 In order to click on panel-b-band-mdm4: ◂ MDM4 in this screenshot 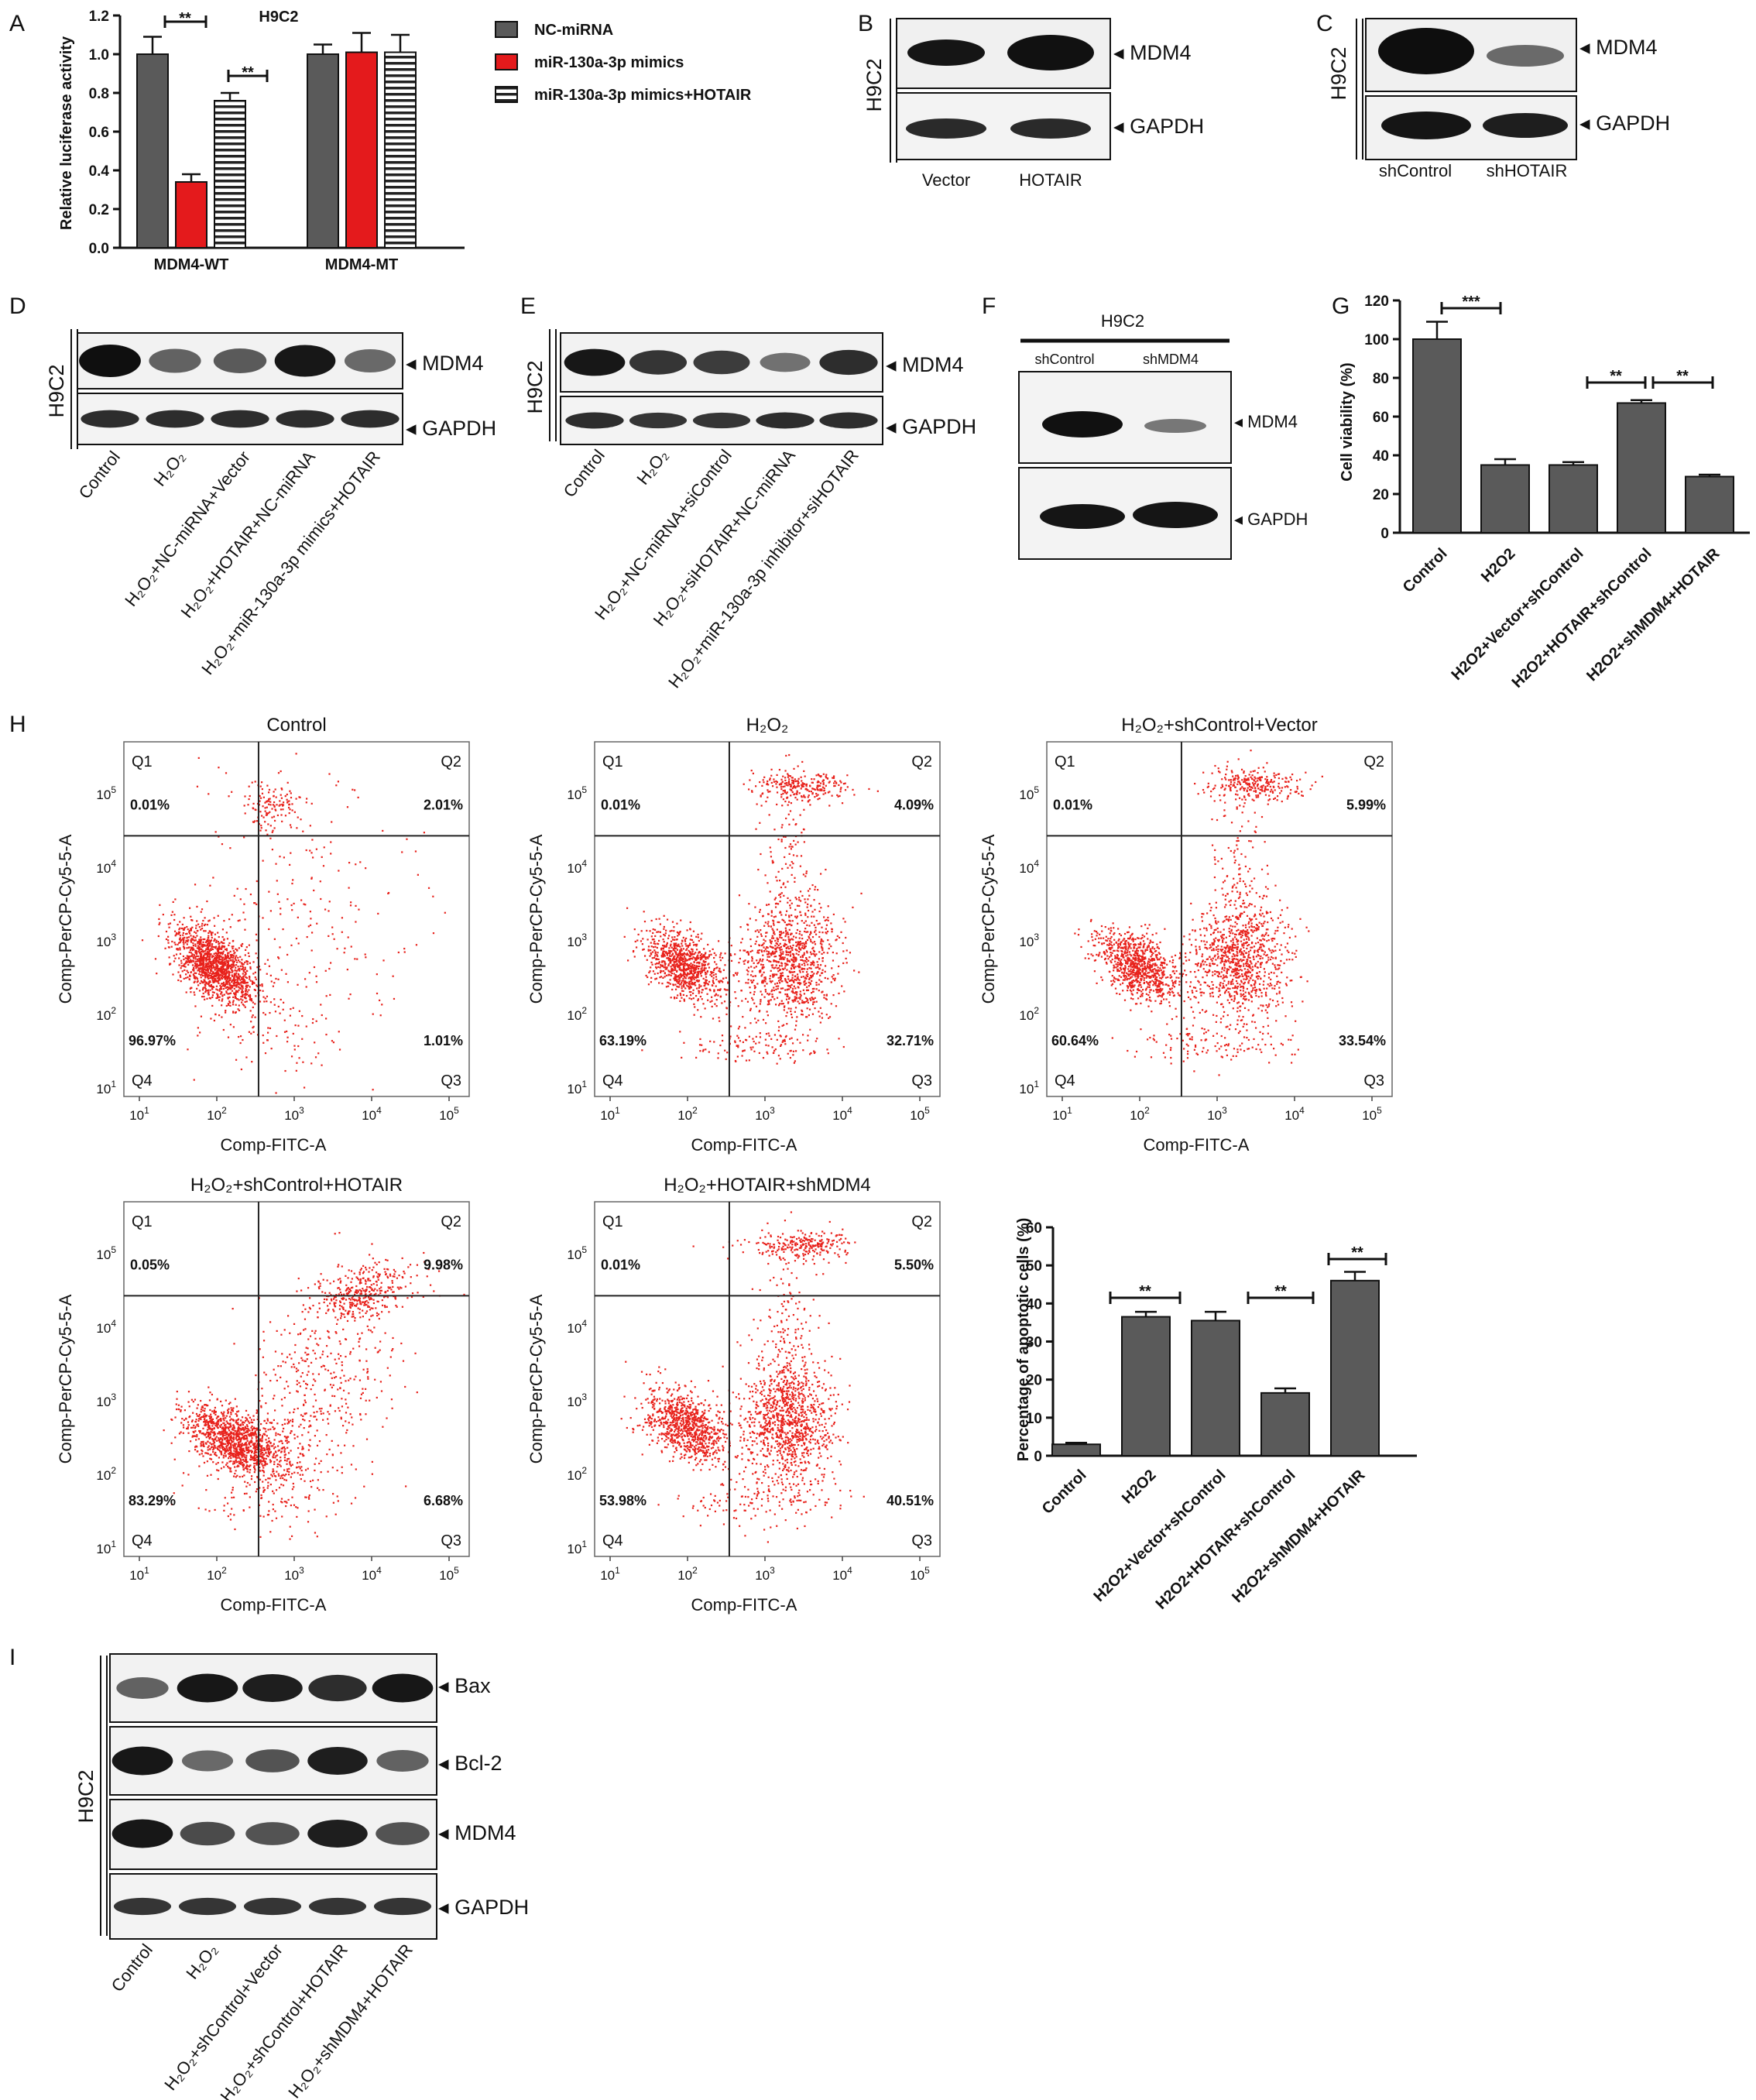, I will do `click(1152, 52)`.